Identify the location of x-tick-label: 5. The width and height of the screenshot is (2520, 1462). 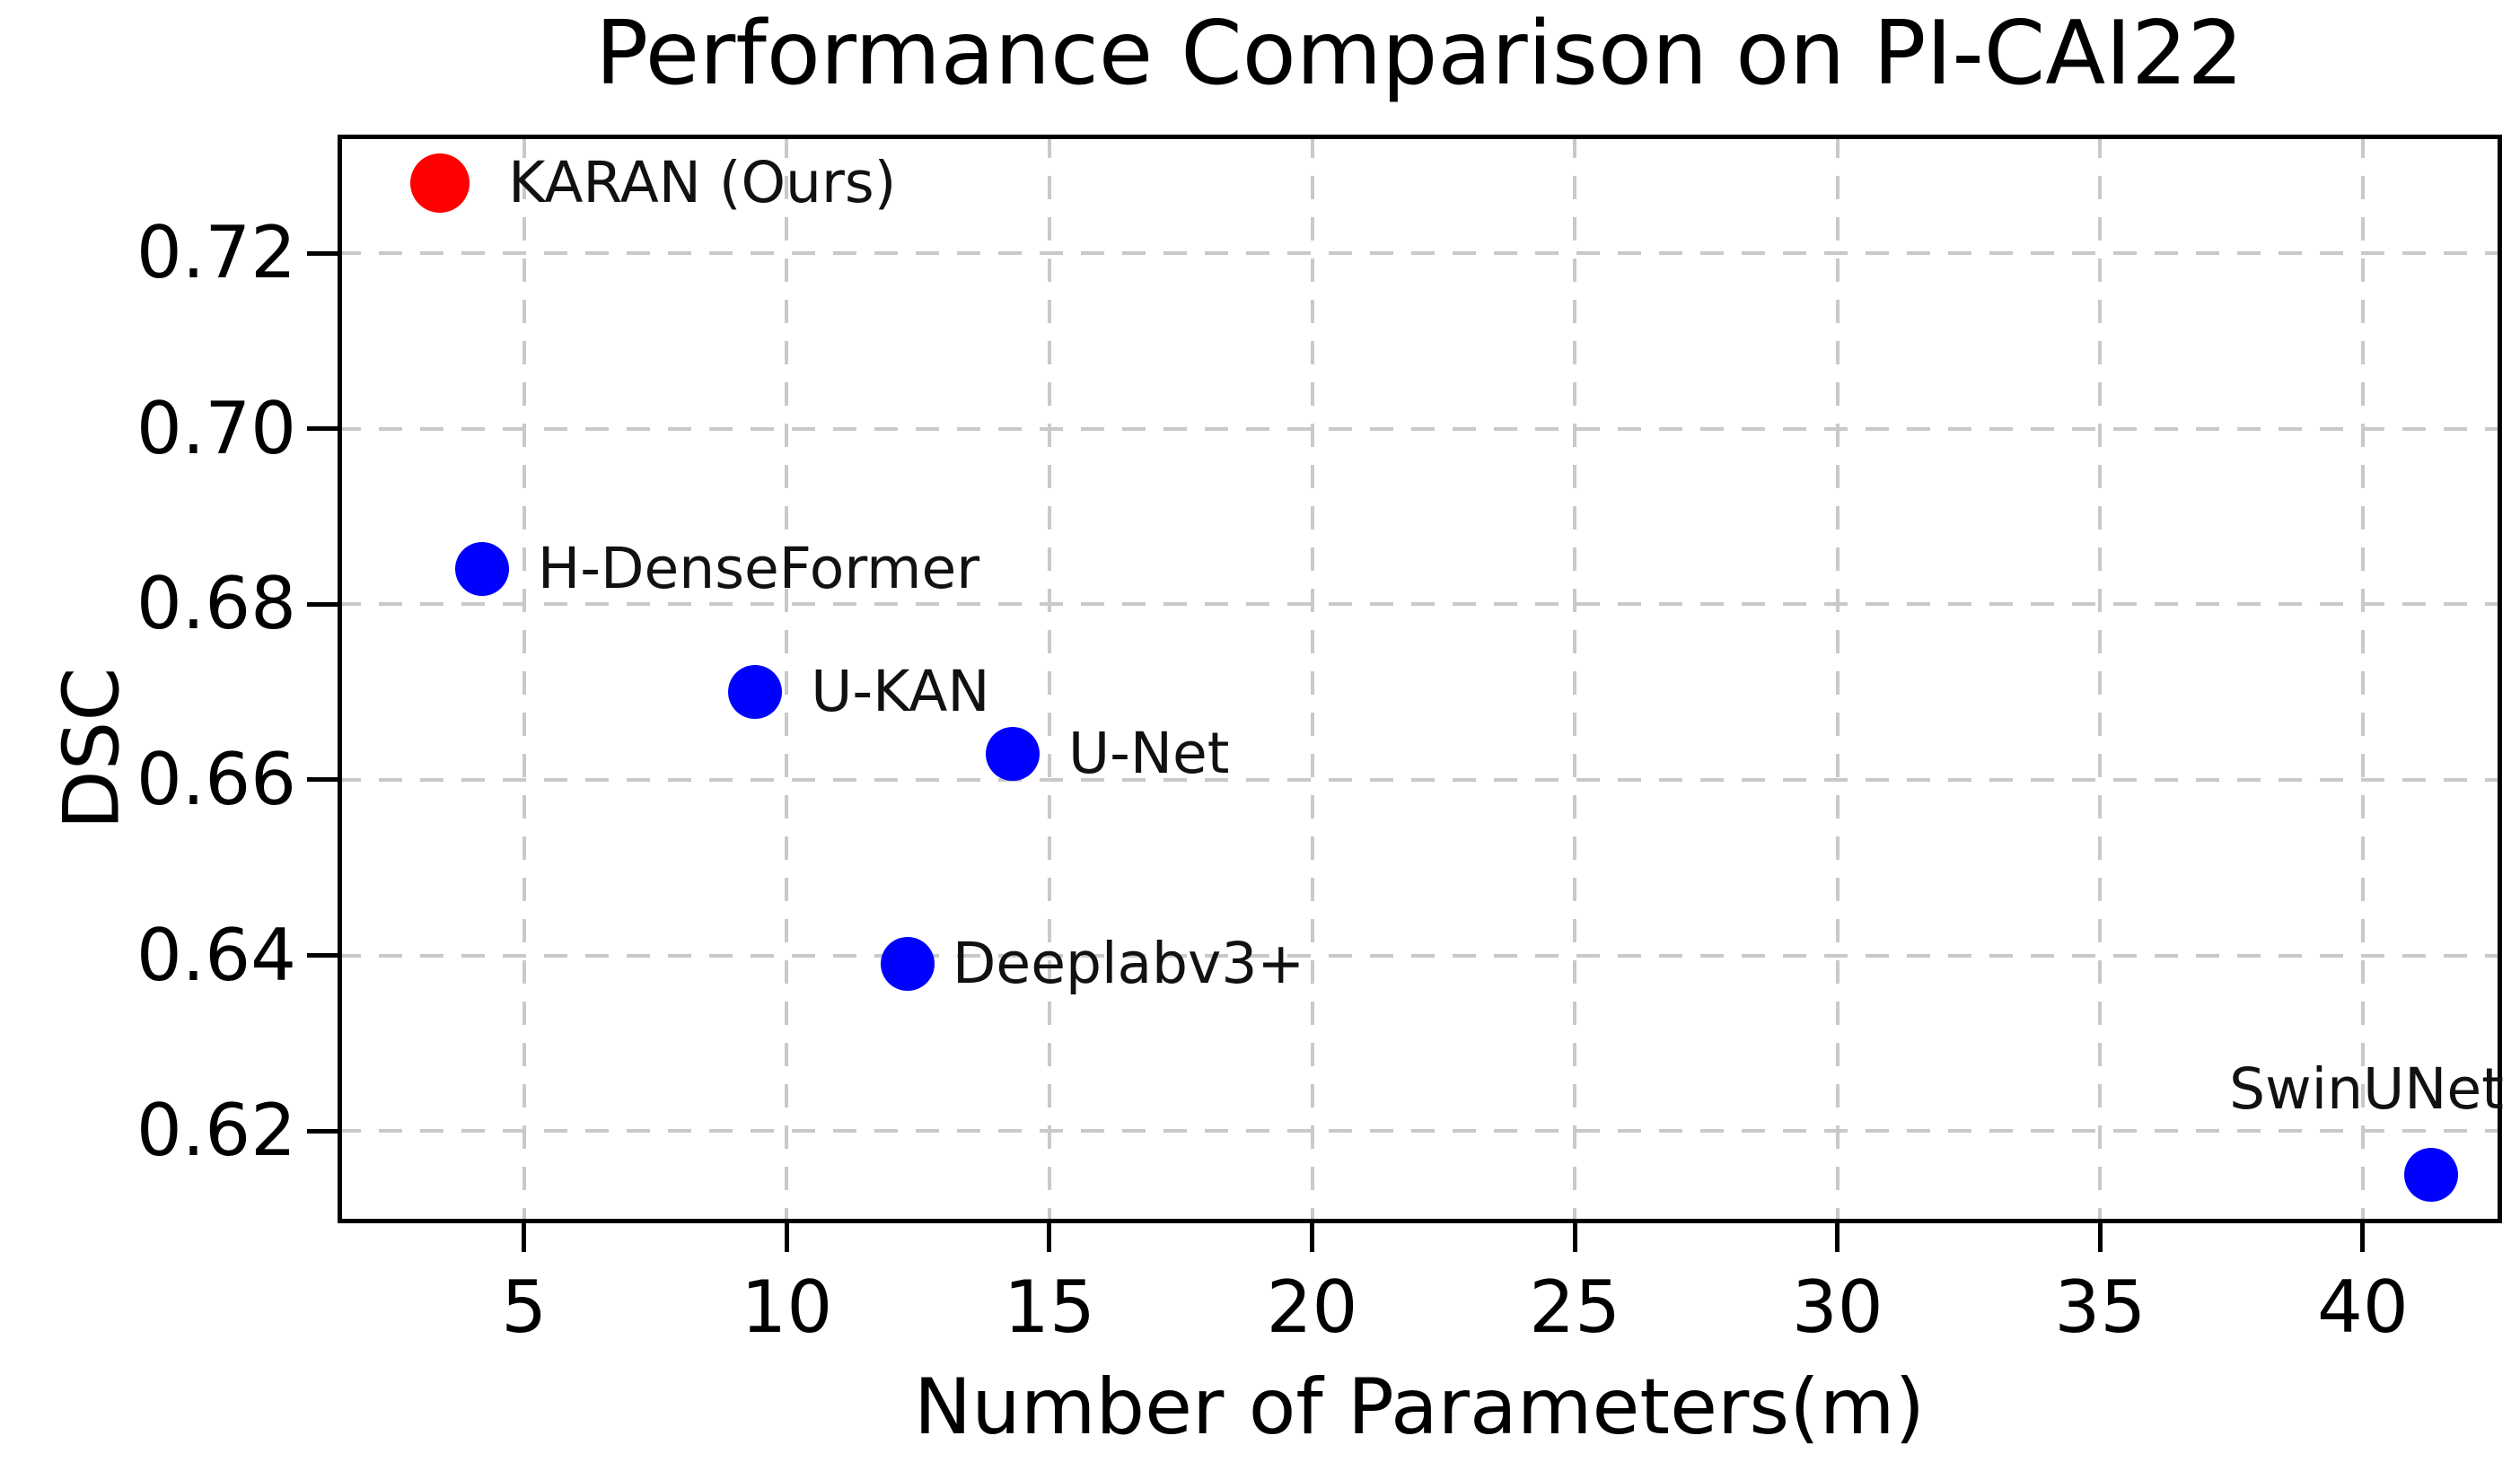
(524, 1307).